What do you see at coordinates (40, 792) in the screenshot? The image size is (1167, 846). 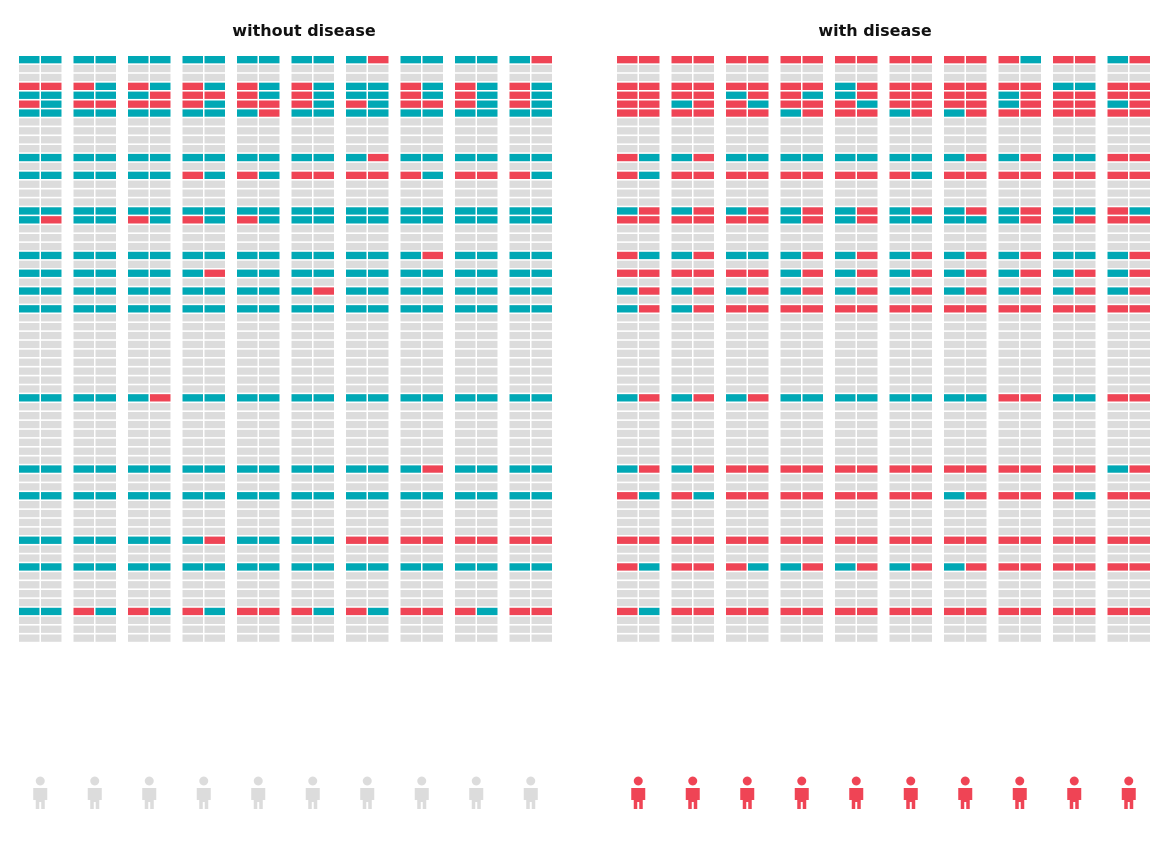 I see `person-icon-gray` at bounding box center [40, 792].